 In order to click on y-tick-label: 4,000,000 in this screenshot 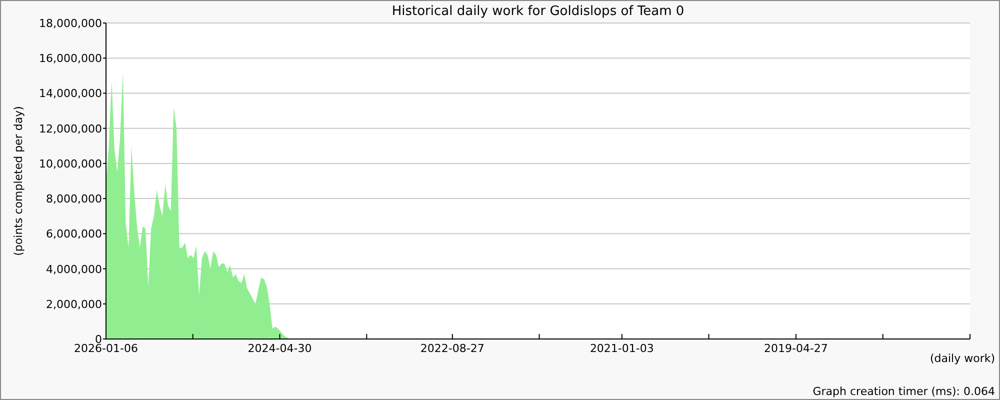, I will do `click(74, 269)`.